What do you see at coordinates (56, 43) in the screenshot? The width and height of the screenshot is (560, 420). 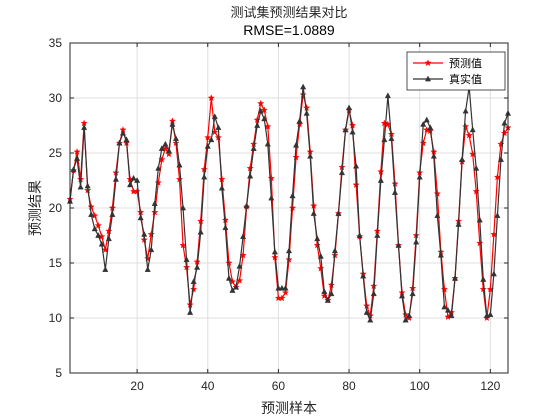 I see `y-tick-label: 35` at bounding box center [56, 43].